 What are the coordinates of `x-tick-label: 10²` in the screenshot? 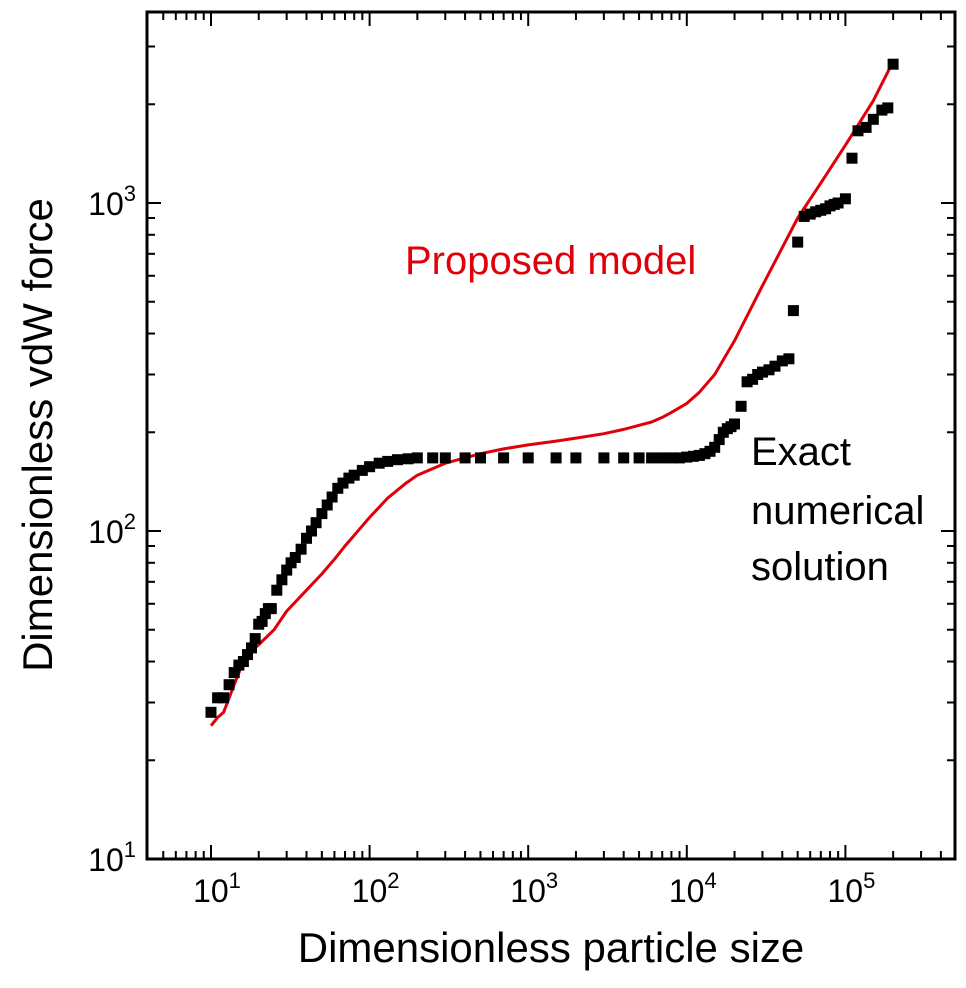 It's located at (376, 888).